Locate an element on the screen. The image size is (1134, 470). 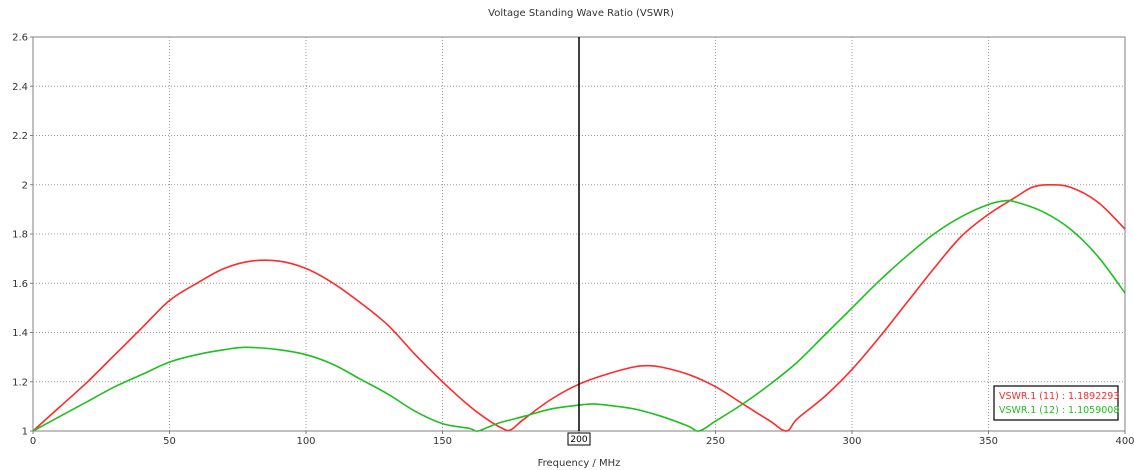
frequency-marker-box is located at coordinates (579, 439).